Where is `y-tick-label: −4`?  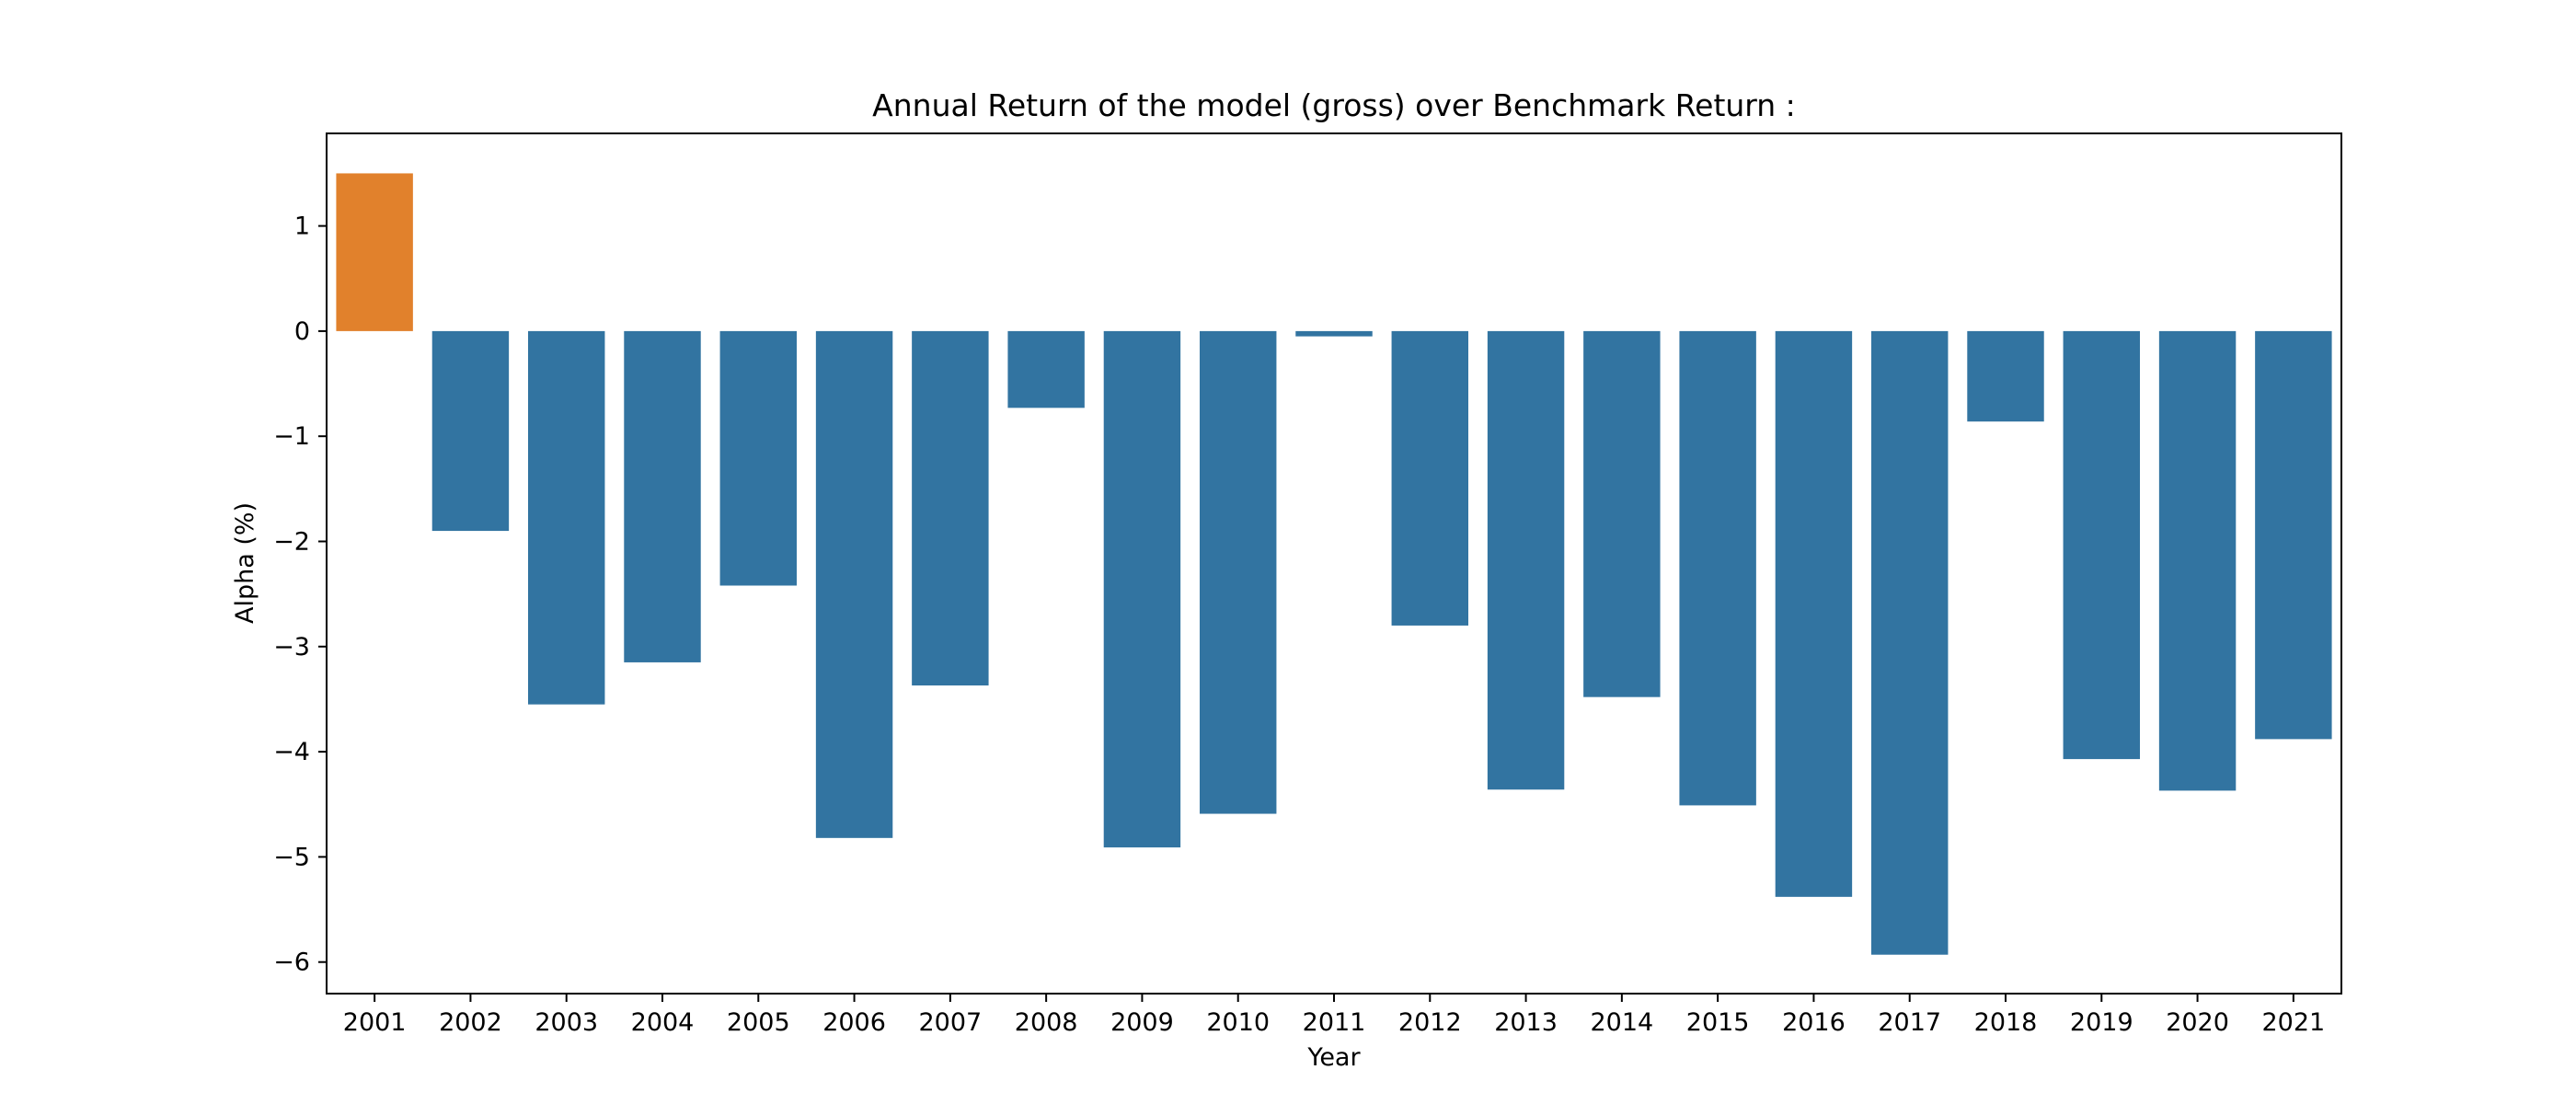
y-tick-label: −4 is located at coordinates (291, 752).